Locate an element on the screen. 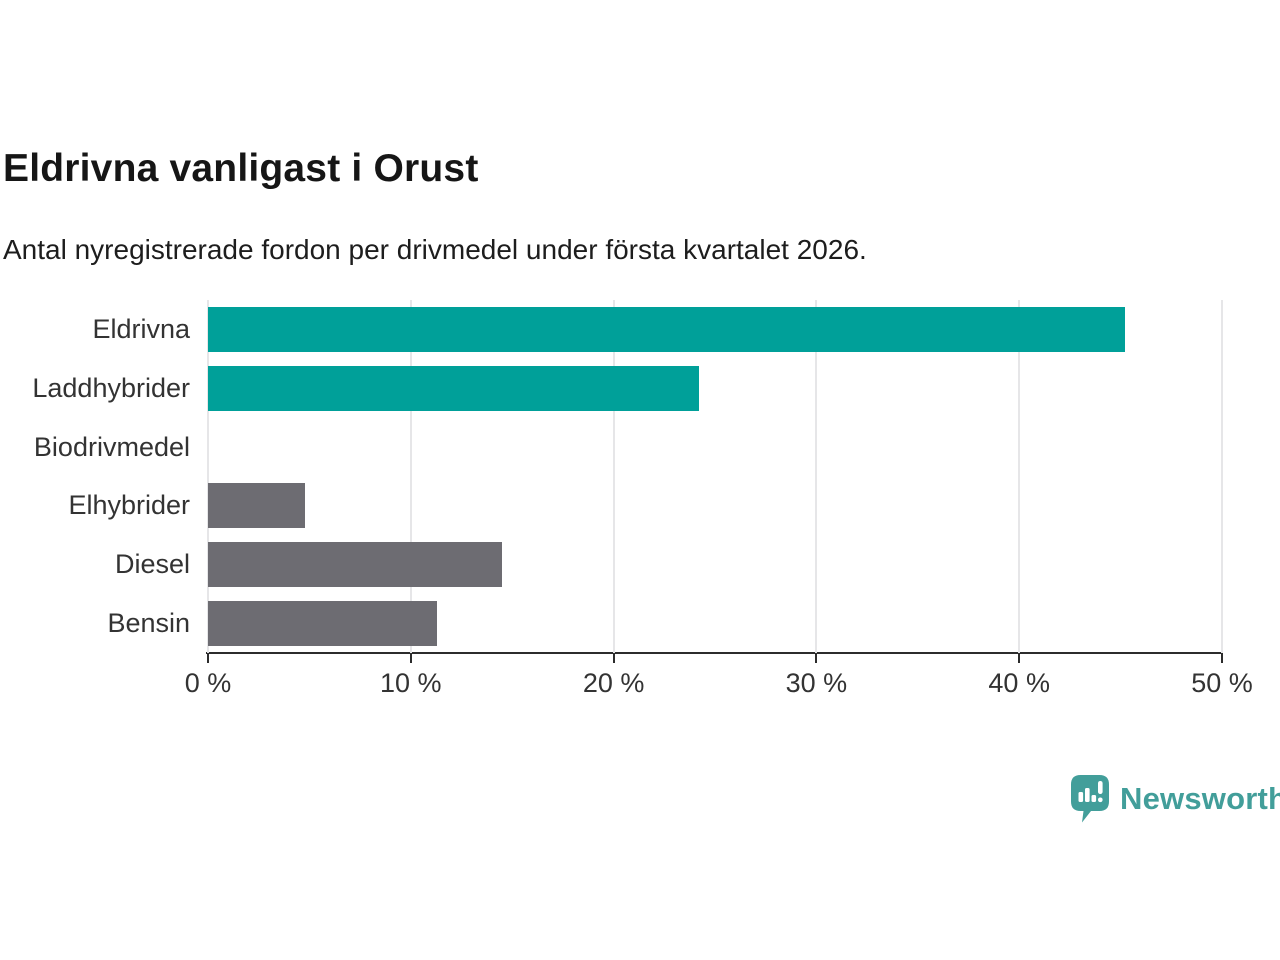  x-tick-0pct is located at coordinates (208, 658).